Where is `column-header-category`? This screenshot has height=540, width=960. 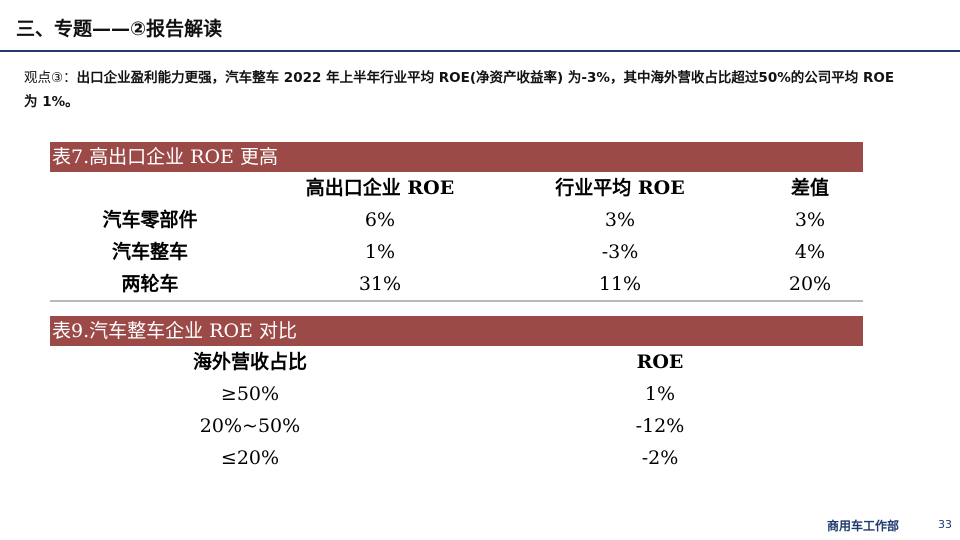 column-header-category is located at coordinates (120, 188).